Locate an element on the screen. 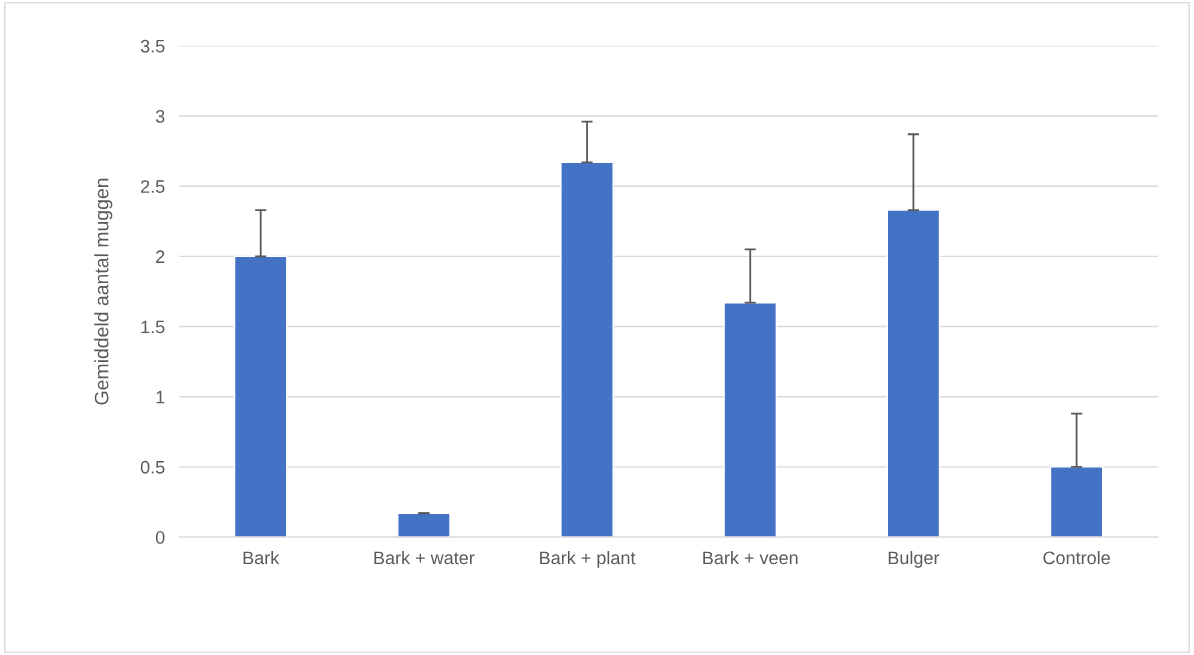 The image size is (1194, 655). x-tick-label: Controle is located at coordinates (1076, 557).